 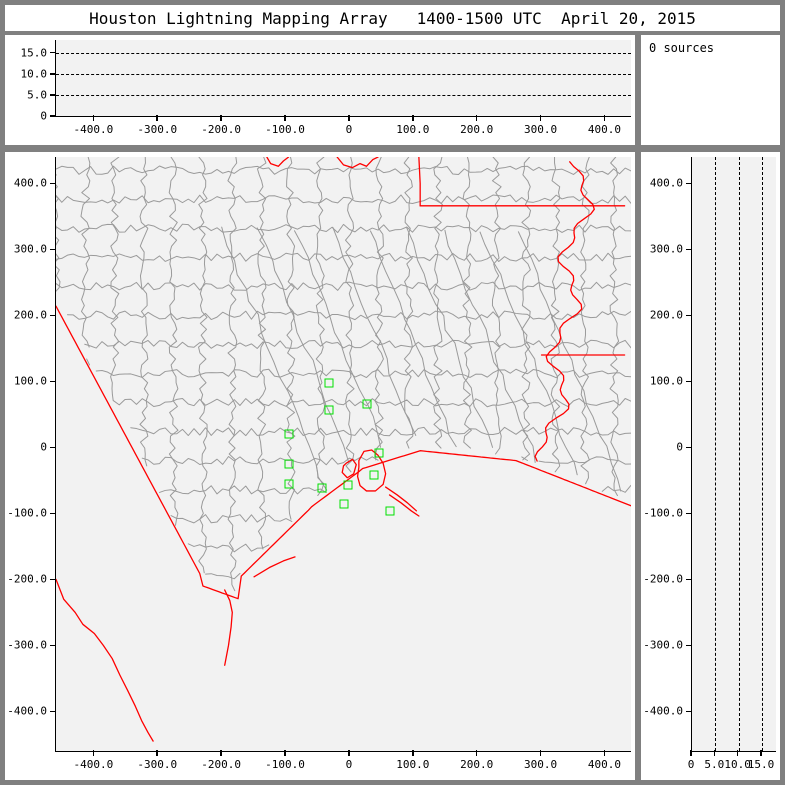 I want to click on x-tick-label: 15.0, so click(x=761, y=764).